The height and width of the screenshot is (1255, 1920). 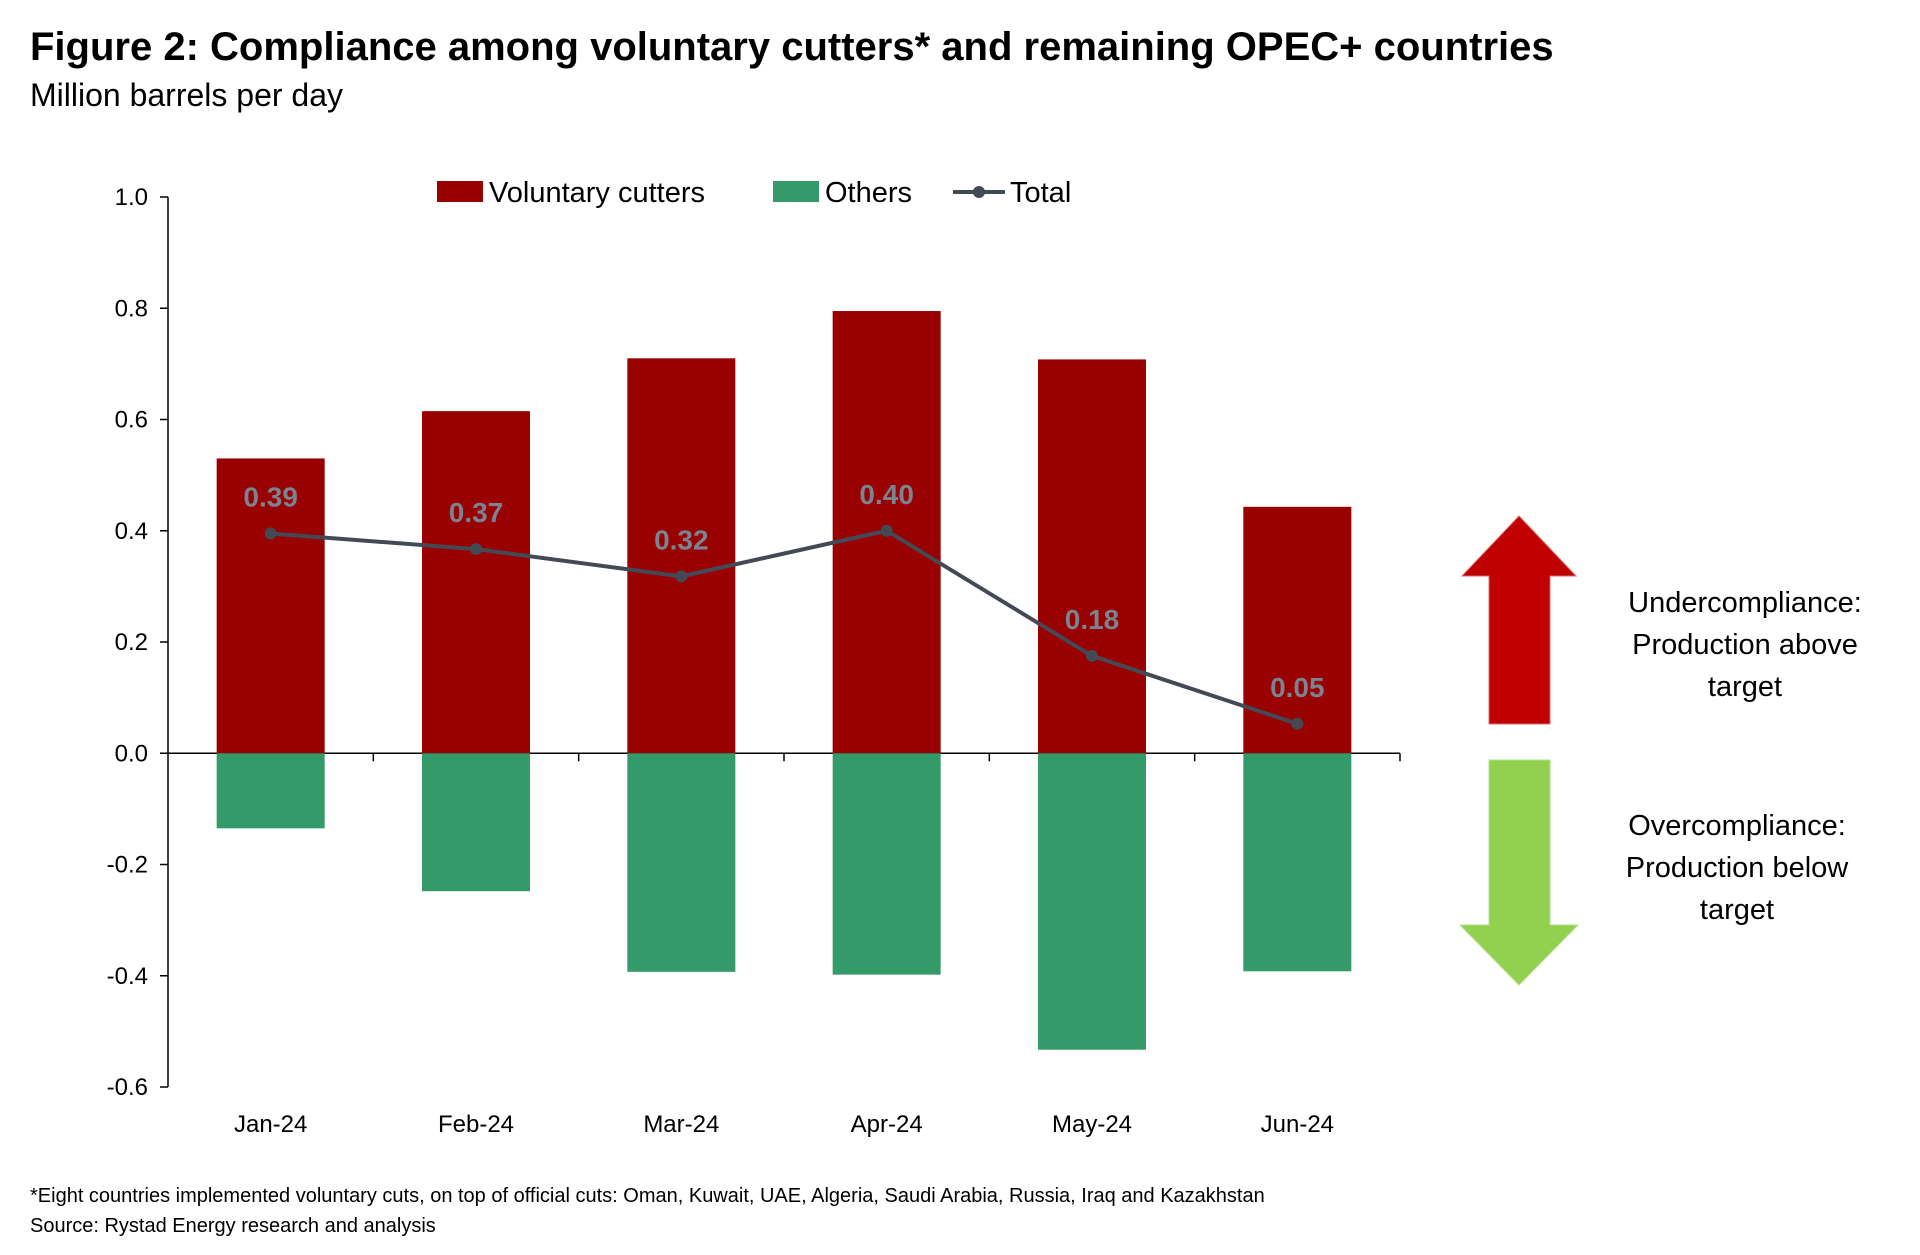 What do you see at coordinates (1745, 687) in the screenshot?
I see `undercompliance-label: target` at bounding box center [1745, 687].